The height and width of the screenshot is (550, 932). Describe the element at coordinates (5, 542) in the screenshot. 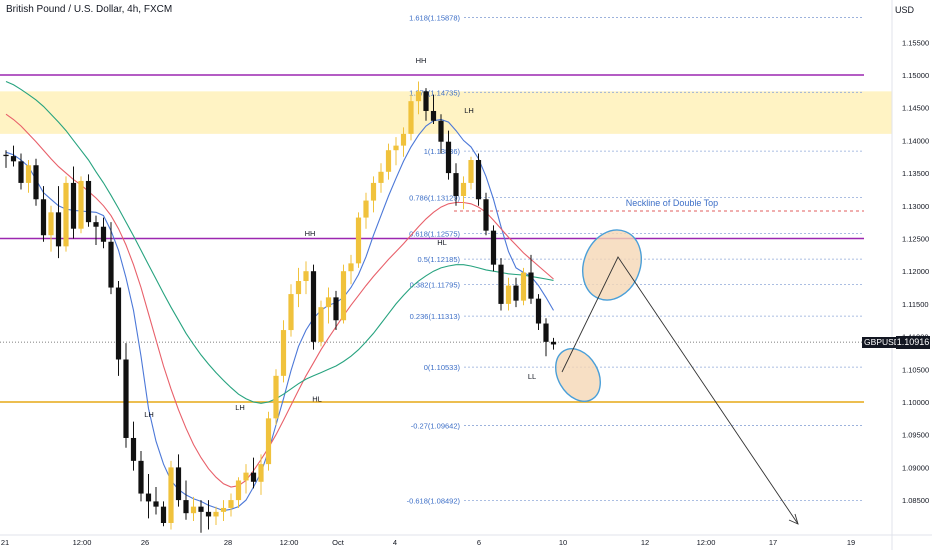

I see `x-tick-label: 21` at that location.